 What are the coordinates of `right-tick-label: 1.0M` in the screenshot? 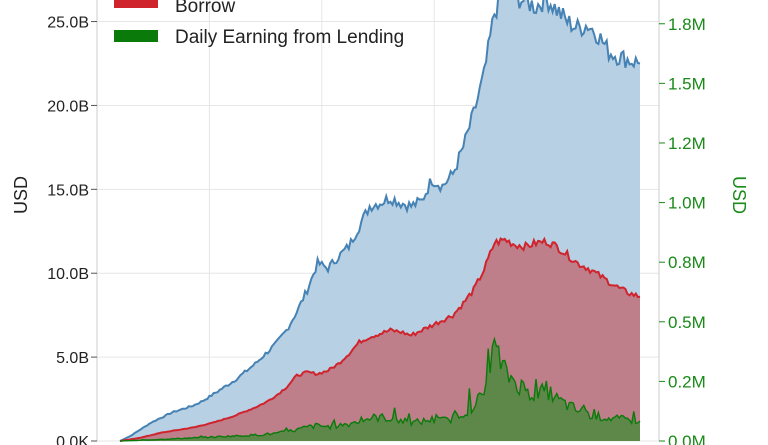 It's located at (687, 203).